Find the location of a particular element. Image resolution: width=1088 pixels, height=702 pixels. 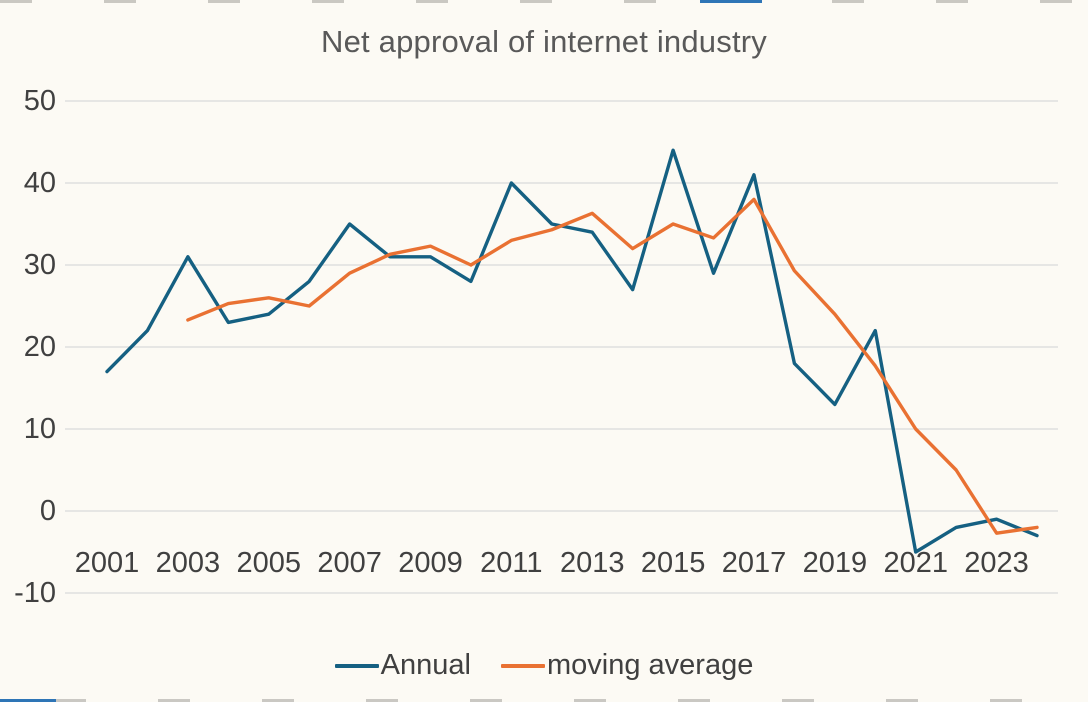

x-axis-tick-label: 2005 is located at coordinates (268, 563).